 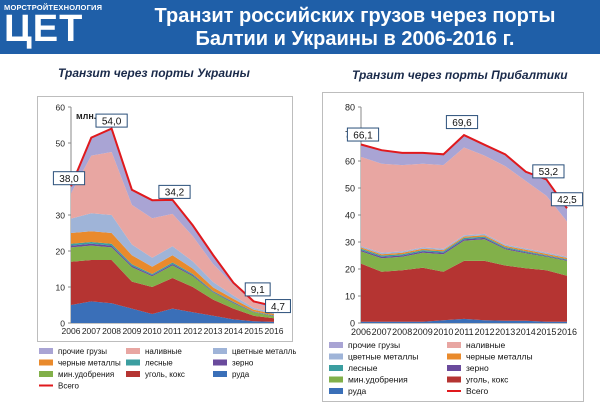 I want to click on data-label: 42,5, so click(x=567, y=200).